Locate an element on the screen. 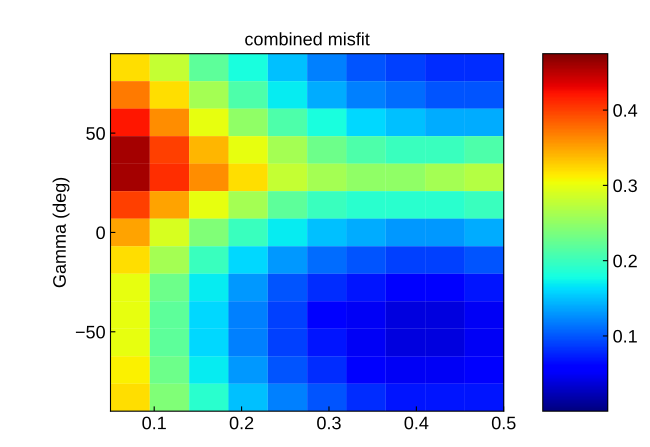 The width and height of the screenshot is (650, 447). color-bar-label: 0.2 is located at coordinates (625, 261).